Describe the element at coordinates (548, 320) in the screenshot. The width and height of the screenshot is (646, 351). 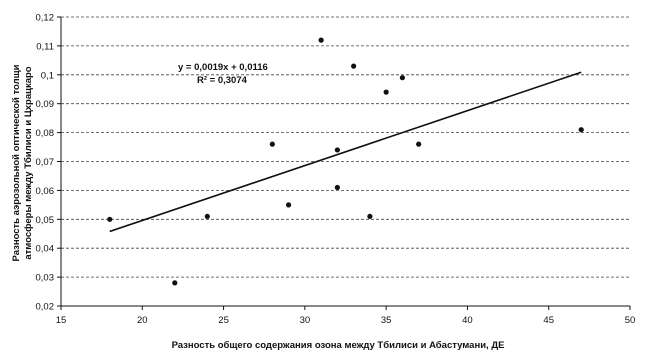
I see `x-tick-label: 45` at that location.